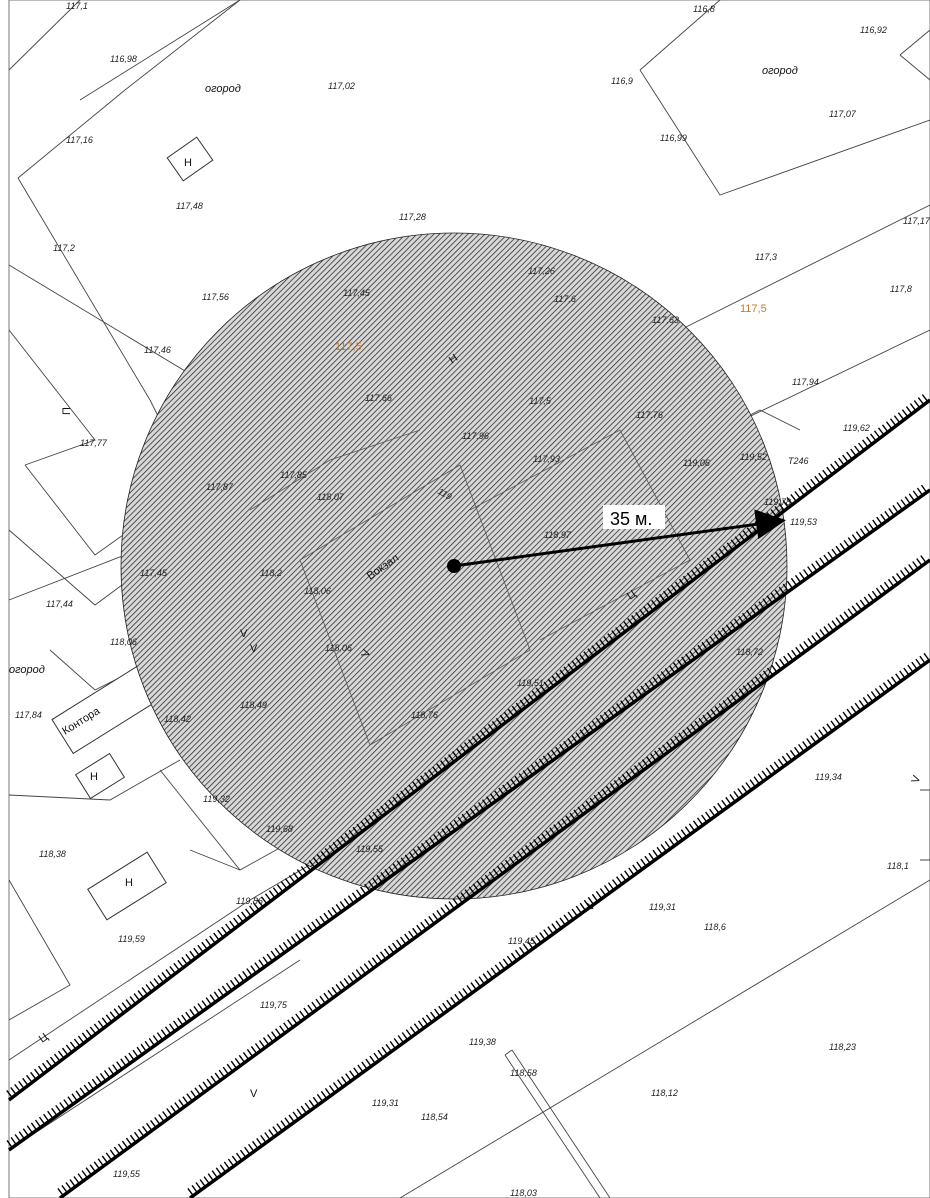 The height and width of the screenshot is (1198, 930). I want to click on elevation-mark: 118,07, so click(331, 497).